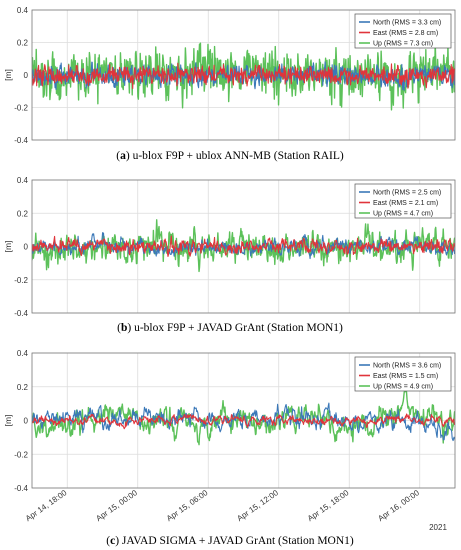 The width and height of the screenshot is (461, 550). What do you see at coordinates (407, 23) in the screenshot?
I see `legend-entry-north: North (RMS = 3.3 cm)` at bounding box center [407, 23].